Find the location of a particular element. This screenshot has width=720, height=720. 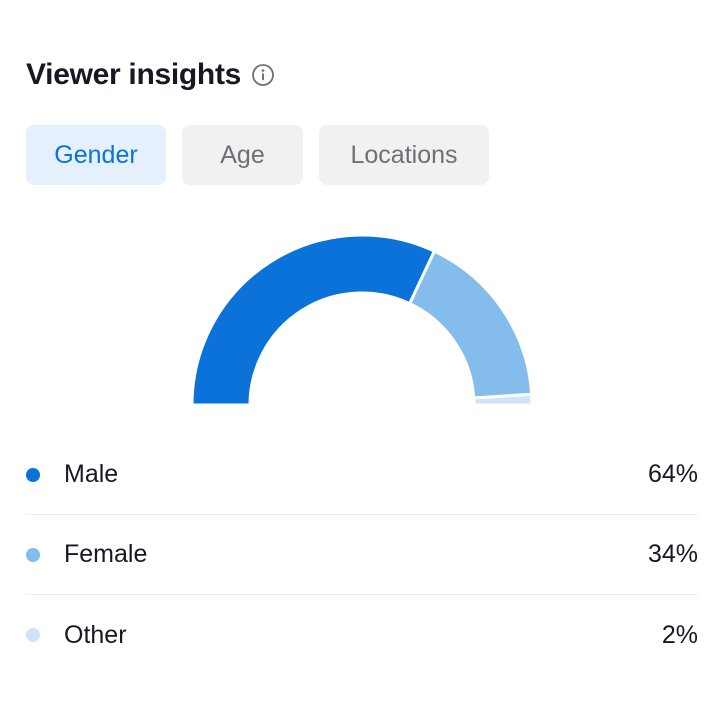

tab-label: Gender is located at coordinates (96, 154).